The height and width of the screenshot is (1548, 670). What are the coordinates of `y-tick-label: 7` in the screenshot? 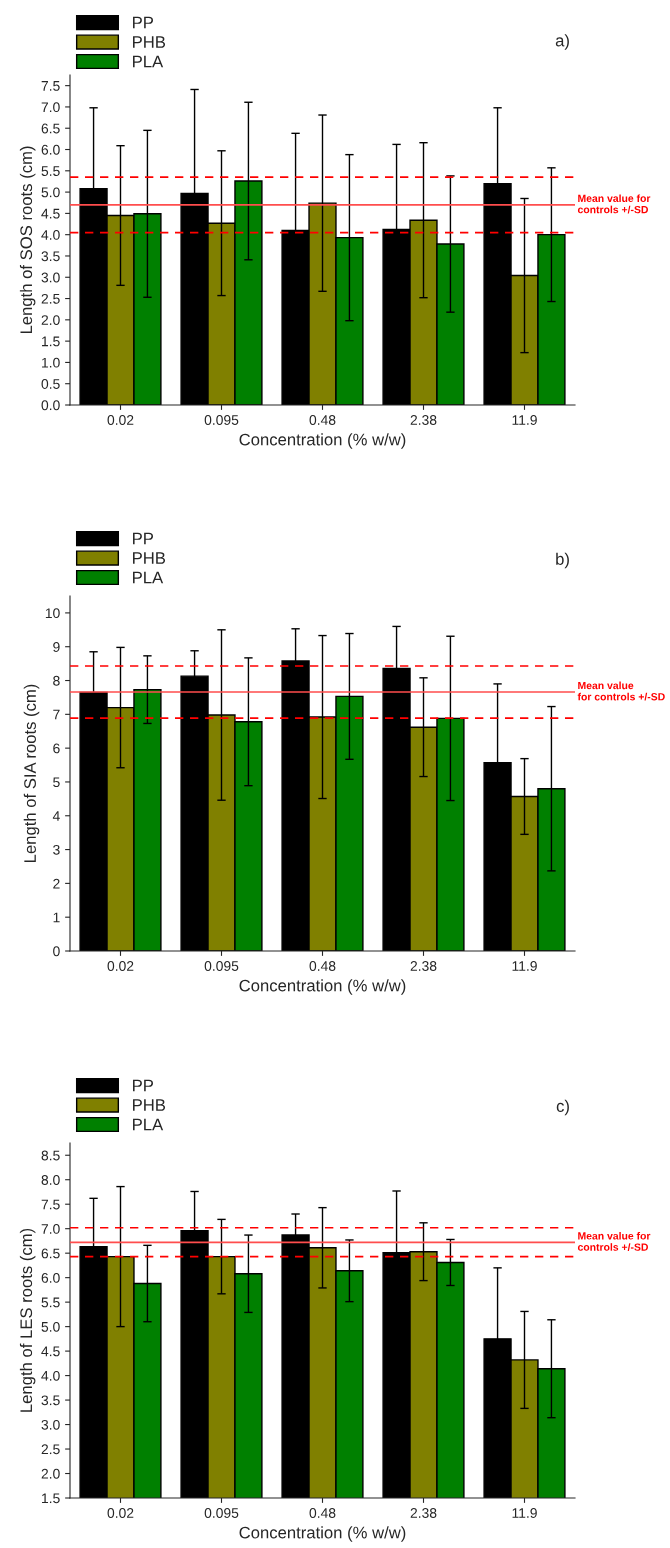 It's located at (56, 714).